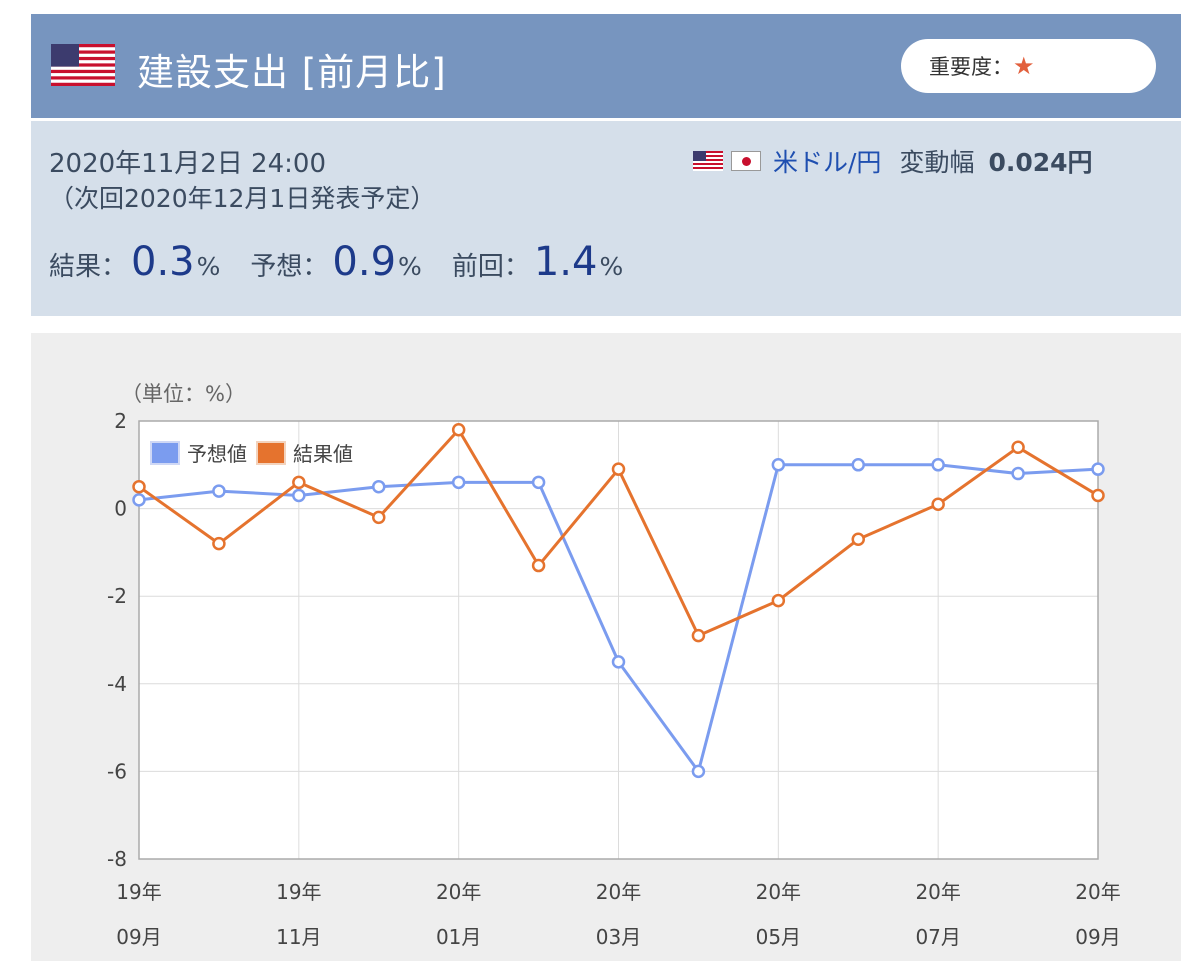  Describe the element at coordinates (88, 267) in the screenshot. I see `result-label: 結果：` at that location.